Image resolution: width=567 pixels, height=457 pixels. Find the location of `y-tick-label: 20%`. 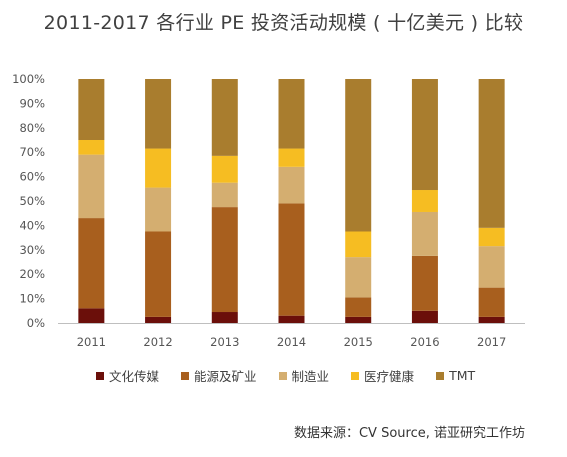

y-tick-label: 20% is located at coordinates (32, 274).